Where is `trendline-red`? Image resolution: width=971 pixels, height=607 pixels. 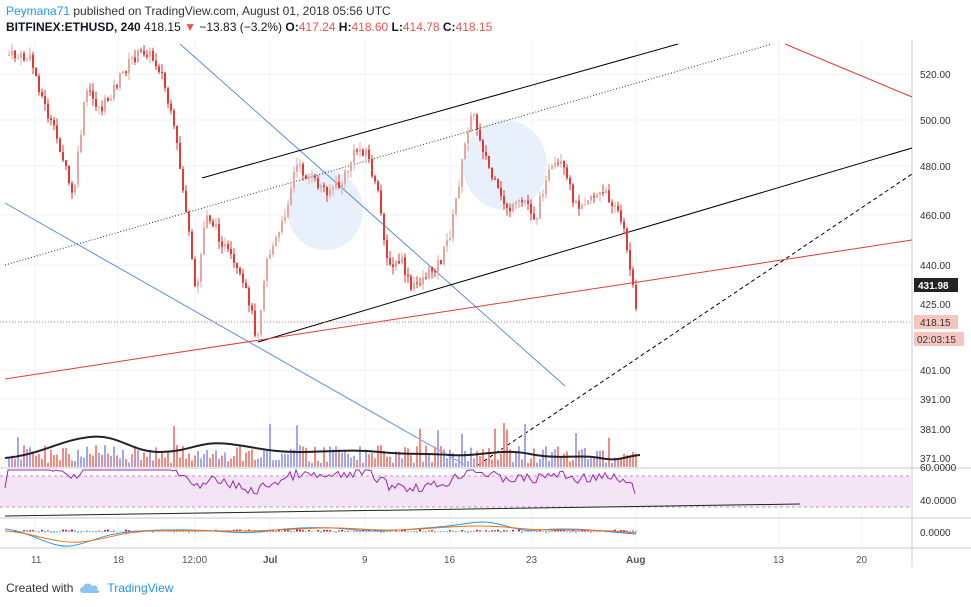 trendline-red is located at coordinates (848, 70).